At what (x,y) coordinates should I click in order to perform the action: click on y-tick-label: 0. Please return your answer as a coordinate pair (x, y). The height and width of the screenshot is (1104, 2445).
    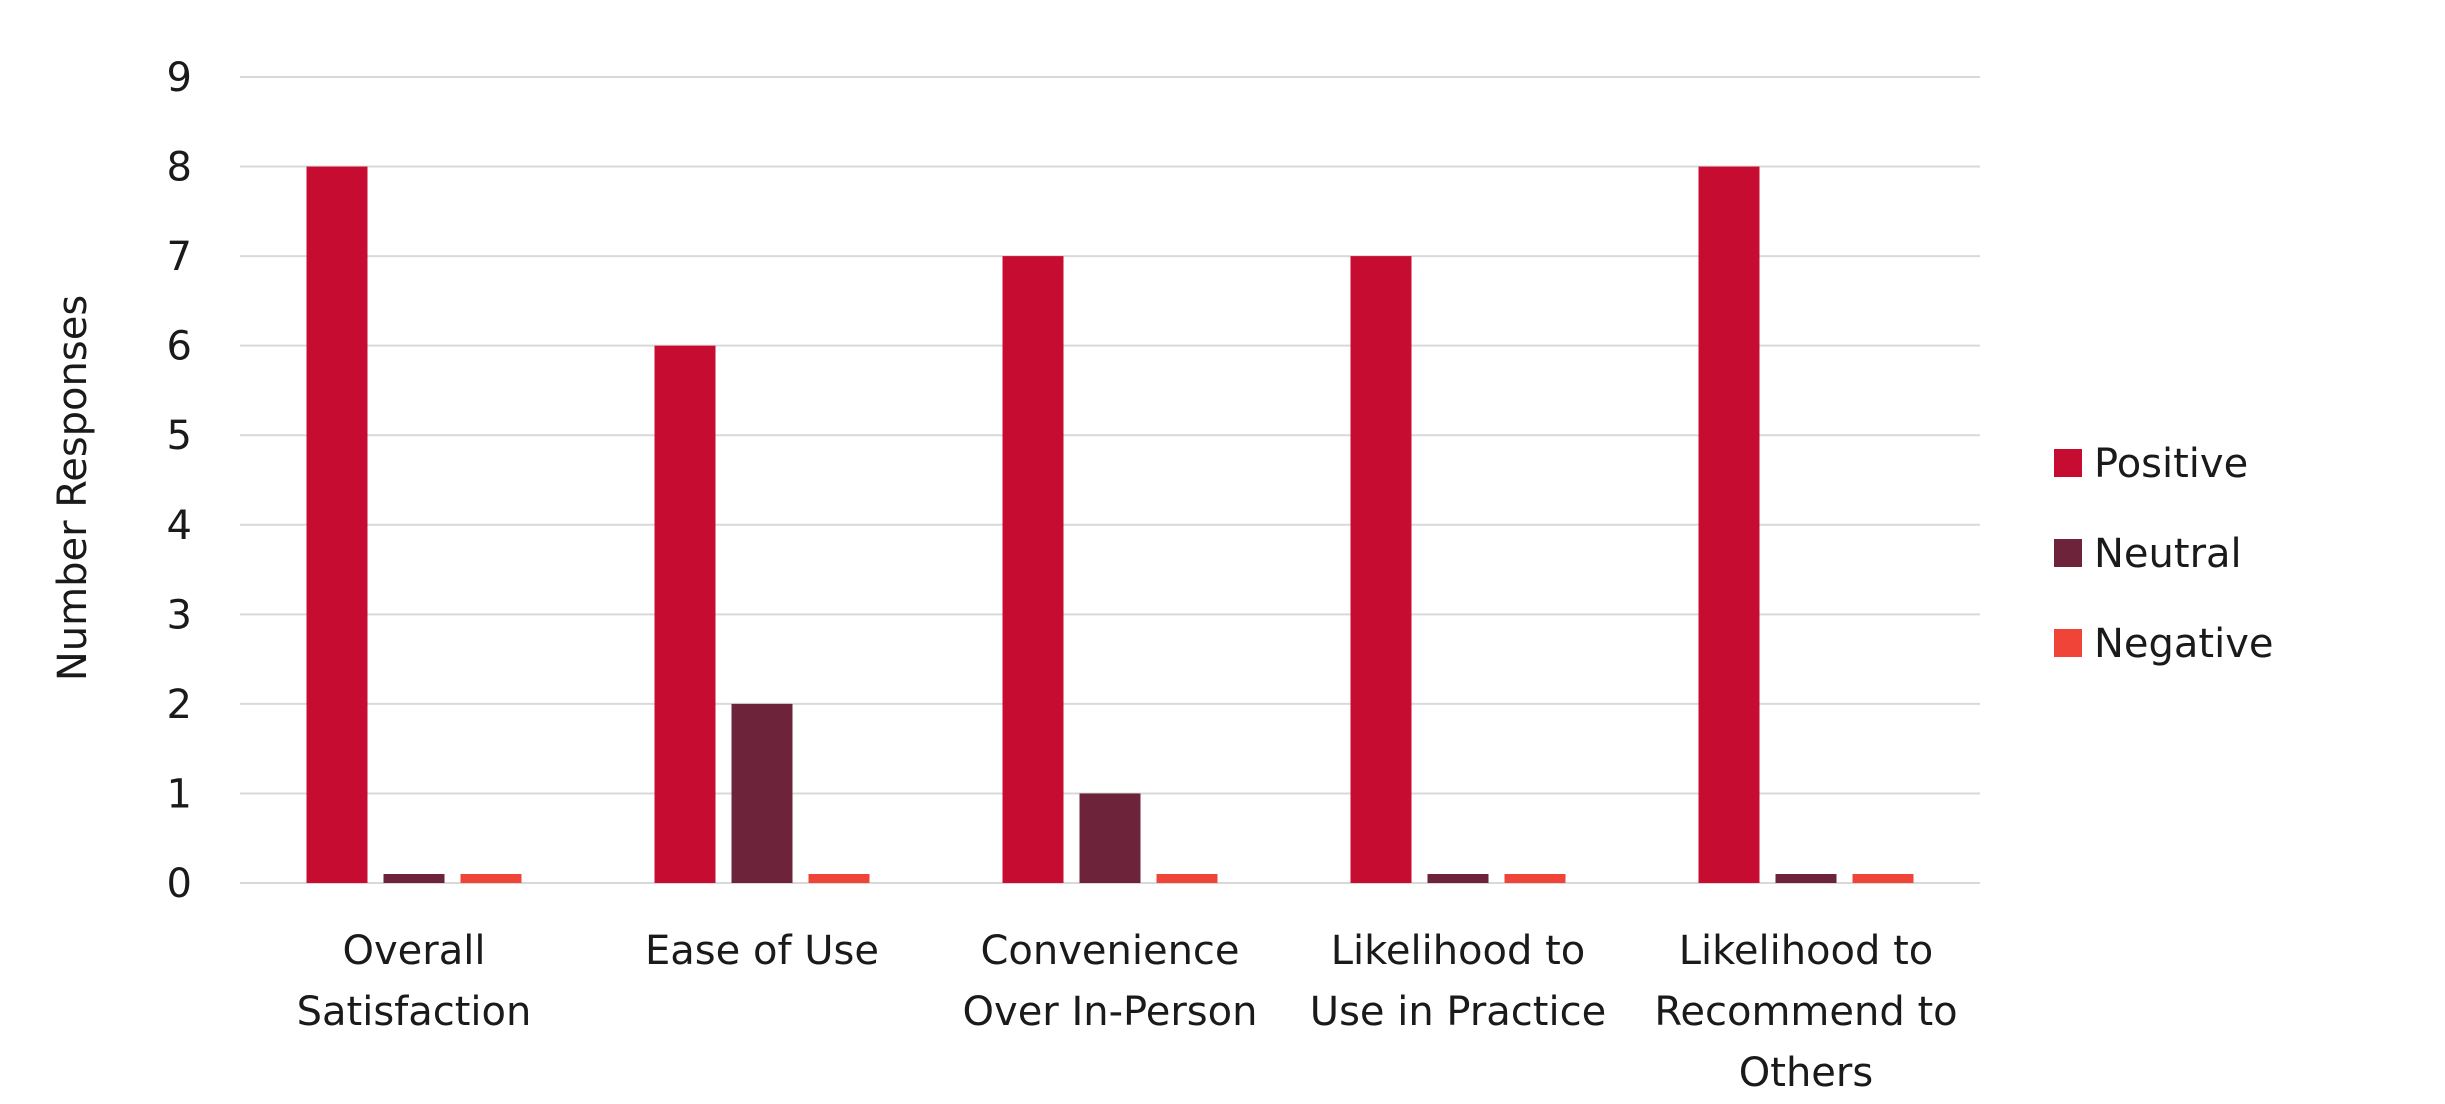
    Looking at the image, I should click on (179, 884).